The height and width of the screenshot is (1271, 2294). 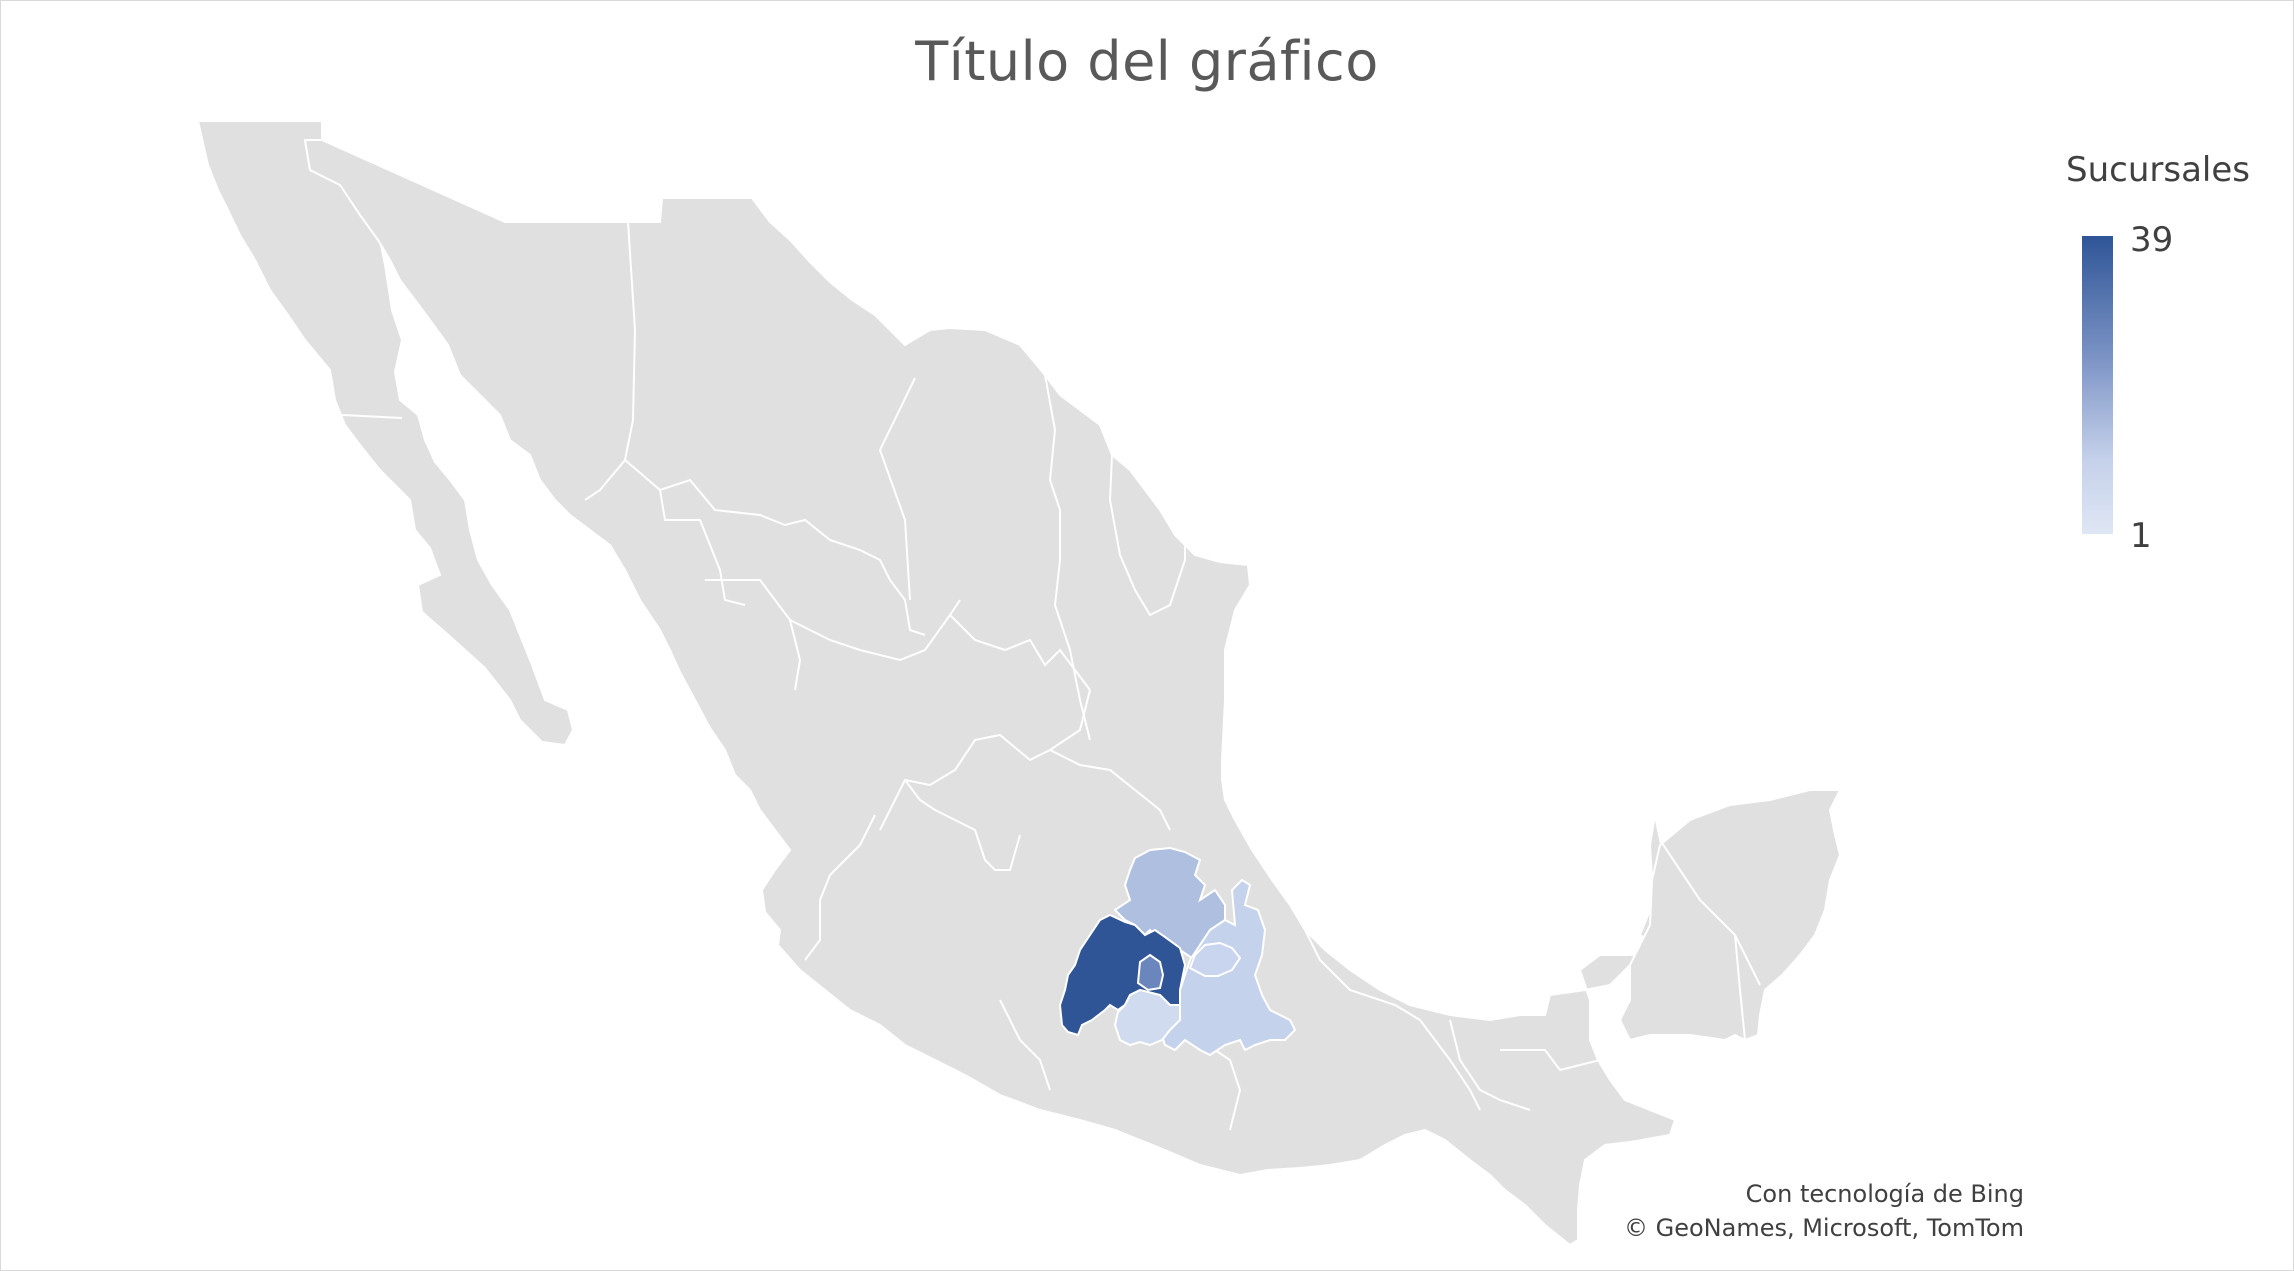 I want to click on map-credit-sources: © GeoNames, Microsoft, TomTom, so click(x=1823, y=1228).